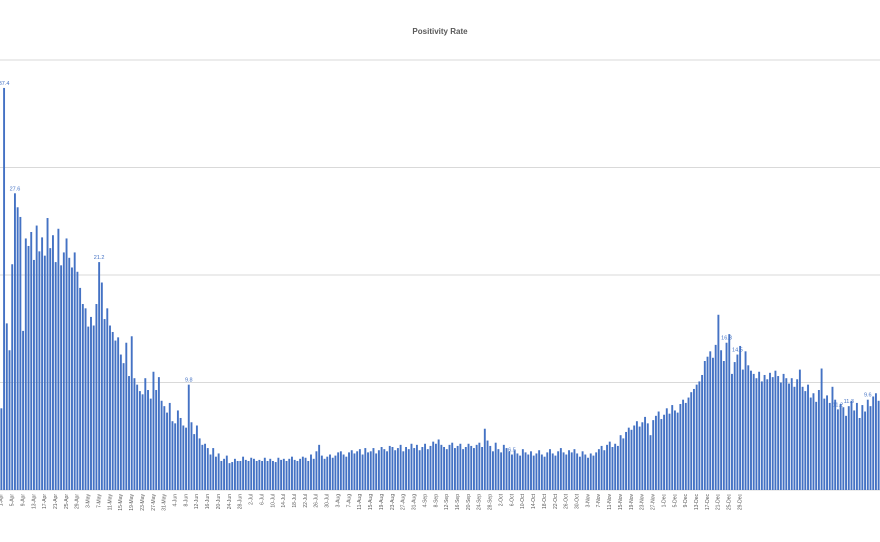 The image size is (880, 542). Describe the element at coordinates (664, 501) in the screenshot. I see `x-tick-label: 1-Dec` at that location.